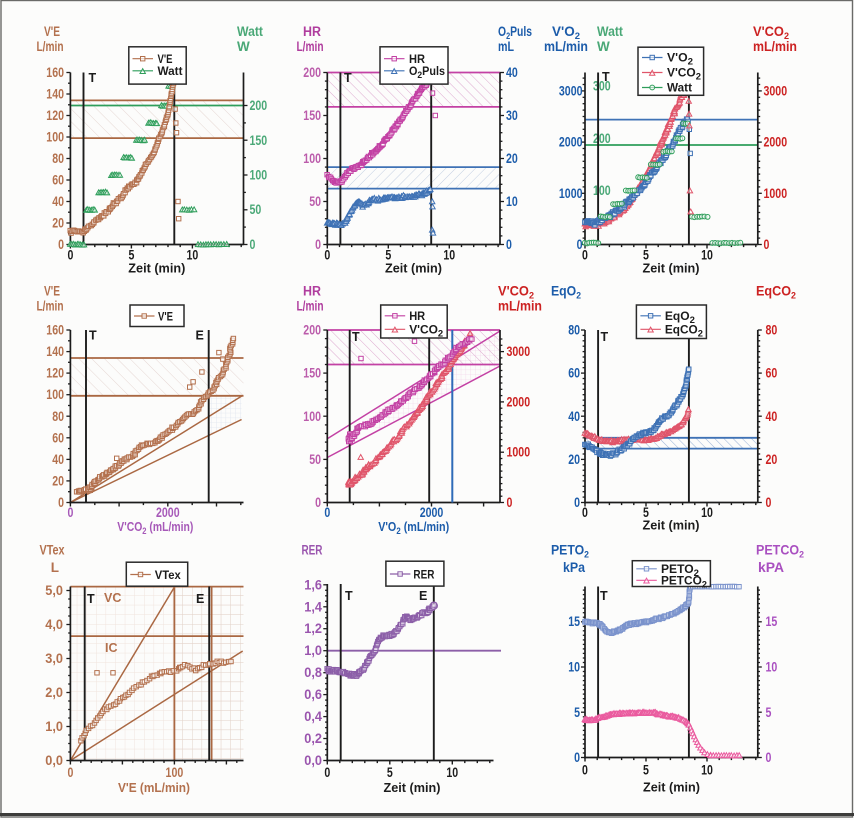 The width and height of the screenshot is (854, 825). I want to click on svg-text: L, so click(55, 567).